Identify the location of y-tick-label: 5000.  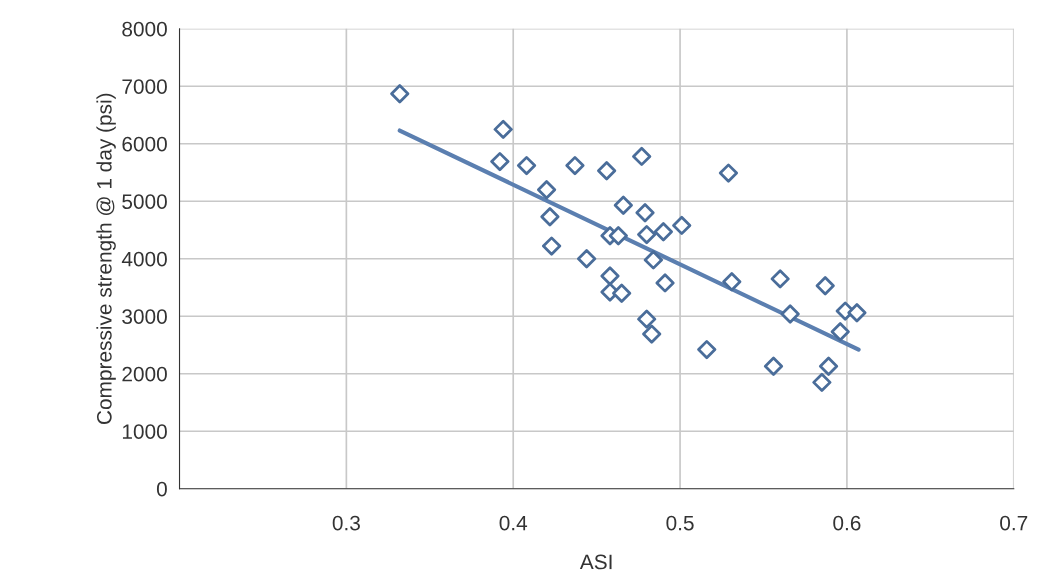
(144, 201).